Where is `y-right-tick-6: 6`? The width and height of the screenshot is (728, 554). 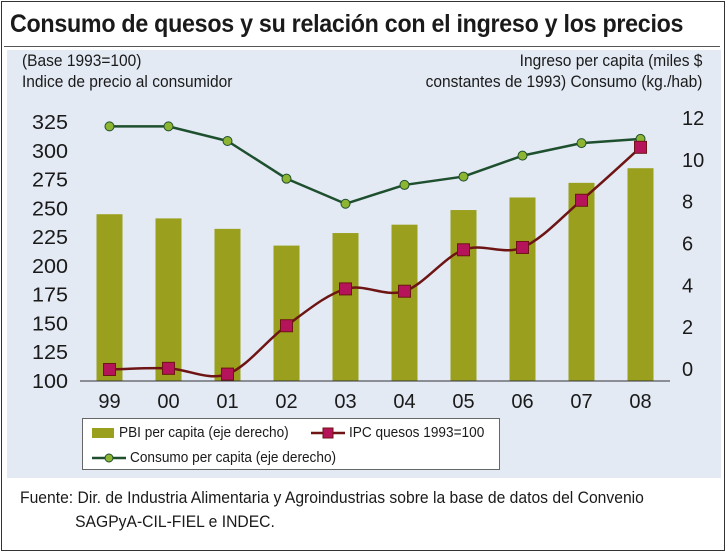
y-right-tick-6: 6 is located at coordinates (687, 245).